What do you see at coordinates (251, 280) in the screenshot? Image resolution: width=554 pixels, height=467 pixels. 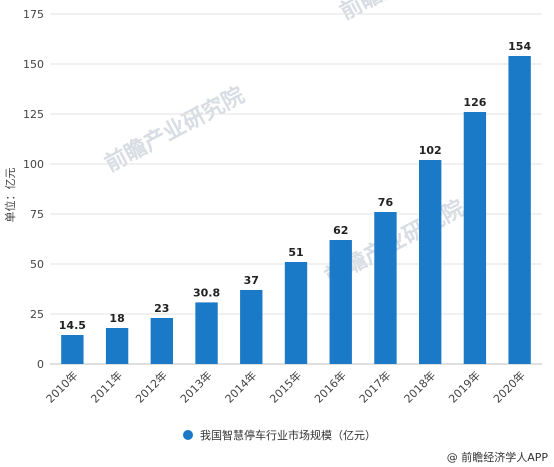 I see `data-label: 37` at bounding box center [251, 280].